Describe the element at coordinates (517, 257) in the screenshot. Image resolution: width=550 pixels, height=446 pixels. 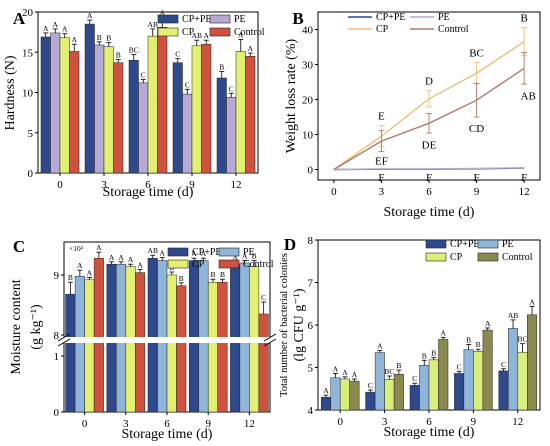
I see `panel-d-legend-label-3: Control` at that location.